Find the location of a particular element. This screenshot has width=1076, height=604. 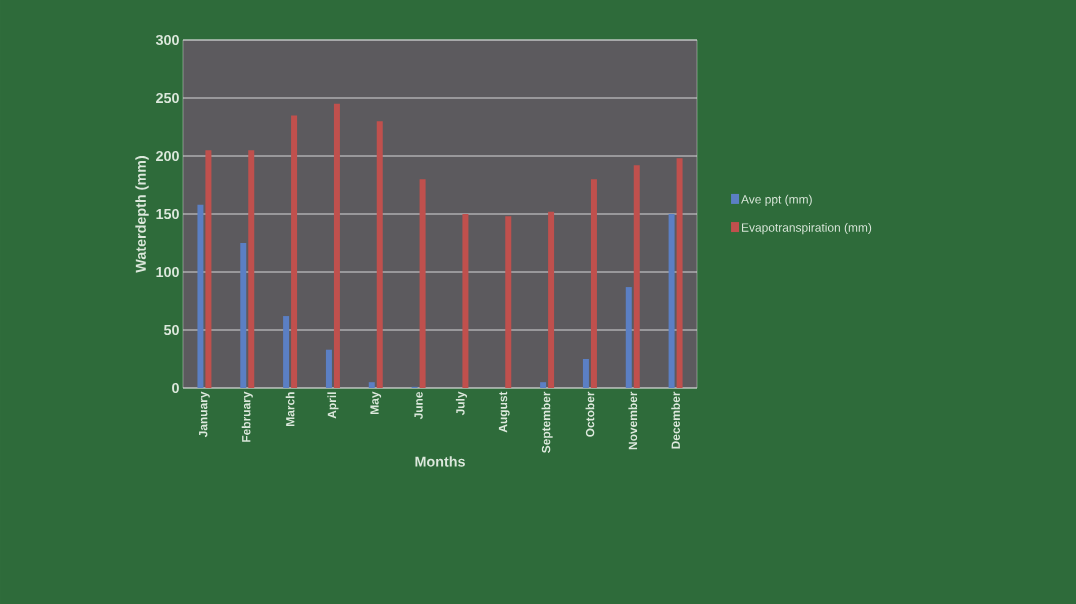

x-tick-label: April is located at coordinates (333, 405).